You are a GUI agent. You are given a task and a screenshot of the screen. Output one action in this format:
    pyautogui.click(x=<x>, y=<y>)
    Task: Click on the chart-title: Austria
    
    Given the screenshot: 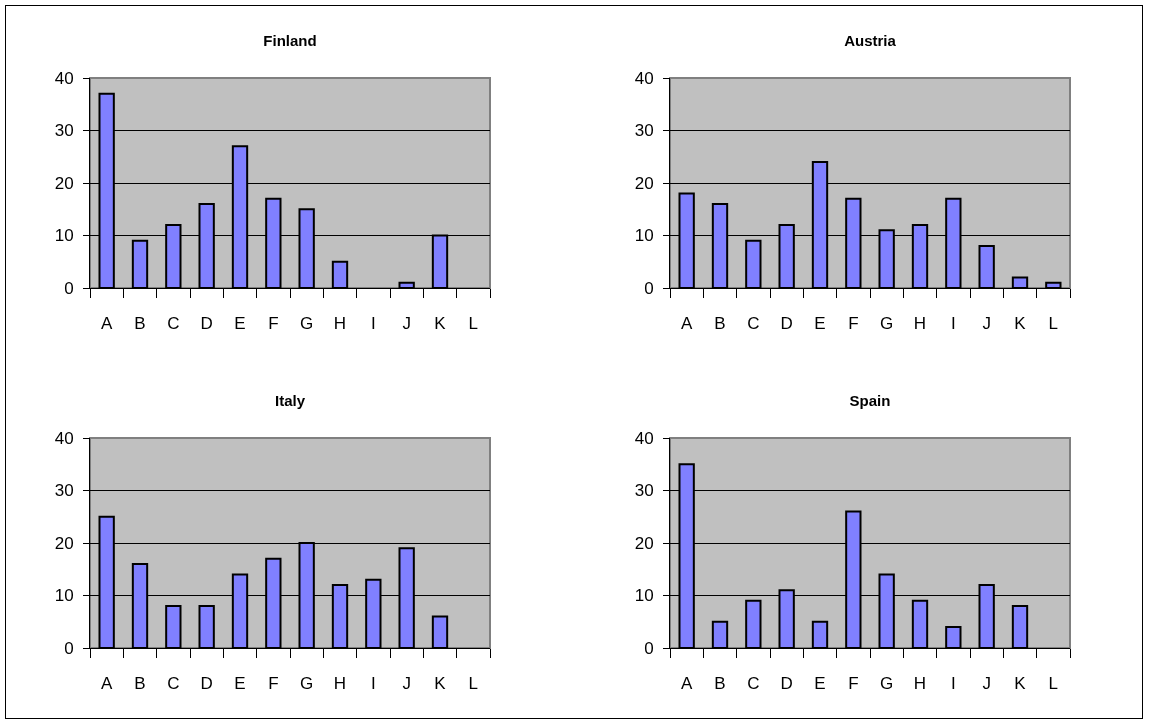 What is the action you would take?
    pyautogui.click(x=870, y=41)
    